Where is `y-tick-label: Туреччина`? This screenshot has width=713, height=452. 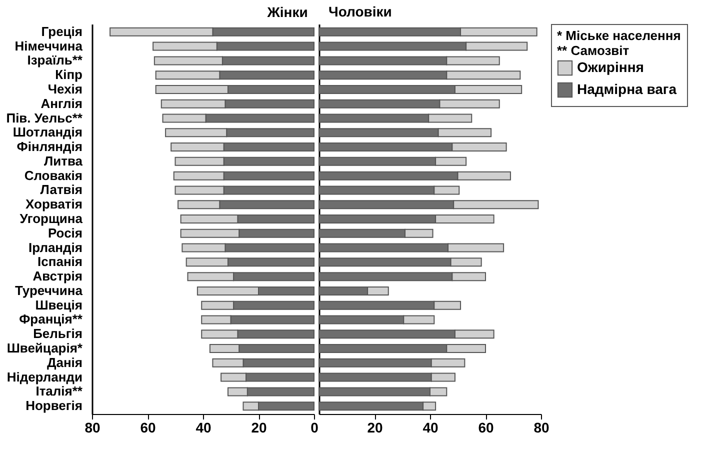
y-tick-label: Туреччина is located at coordinates (49, 290).